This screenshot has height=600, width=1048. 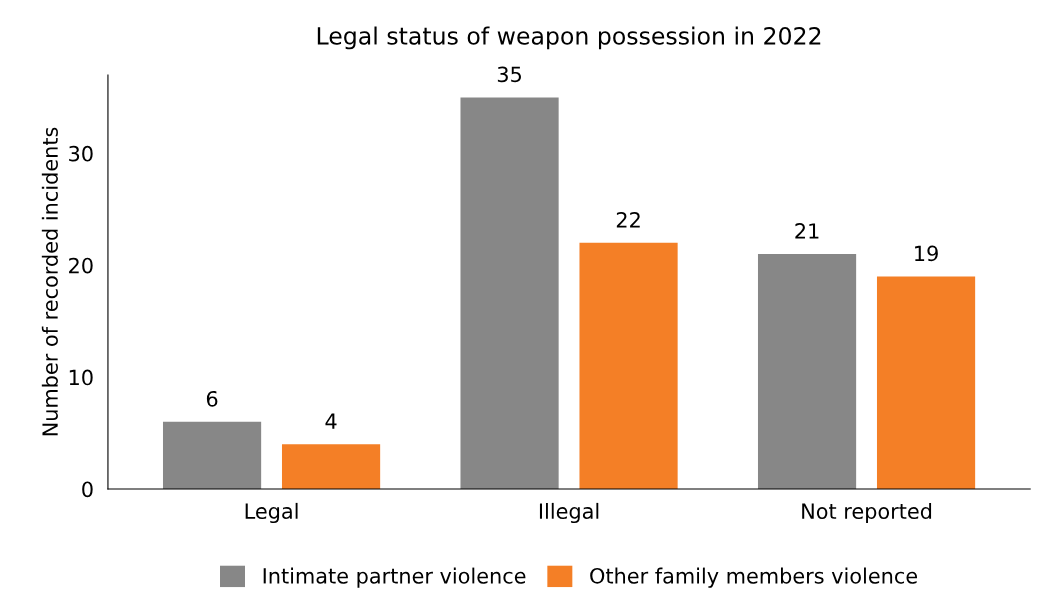 I want to click on y-axis-title: Number of recorded incidents, so click(x=49, y=281).